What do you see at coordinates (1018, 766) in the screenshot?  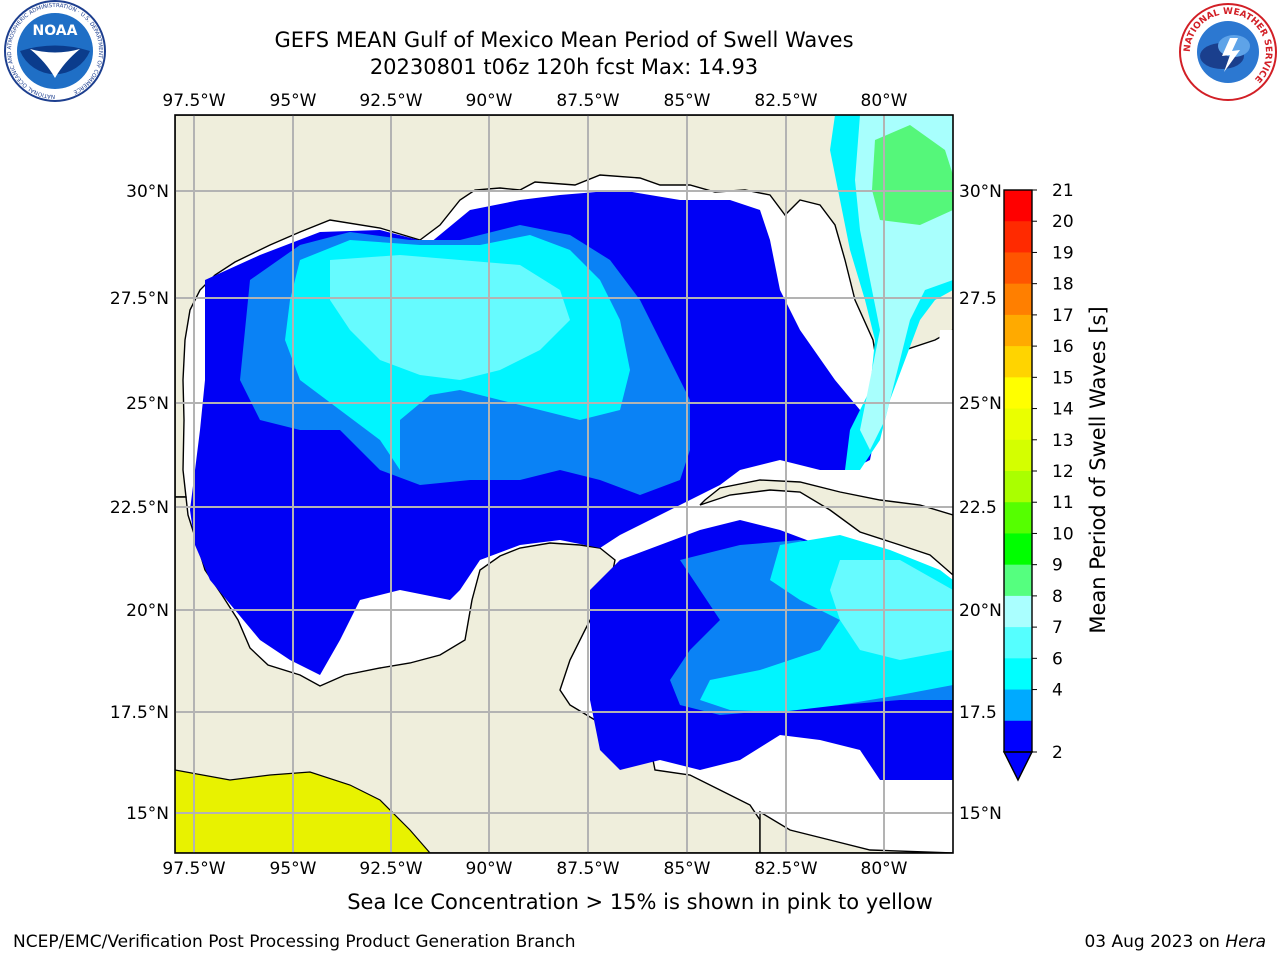 I see `colorbar-extend-arrow` at bounding box center [1018, 766].